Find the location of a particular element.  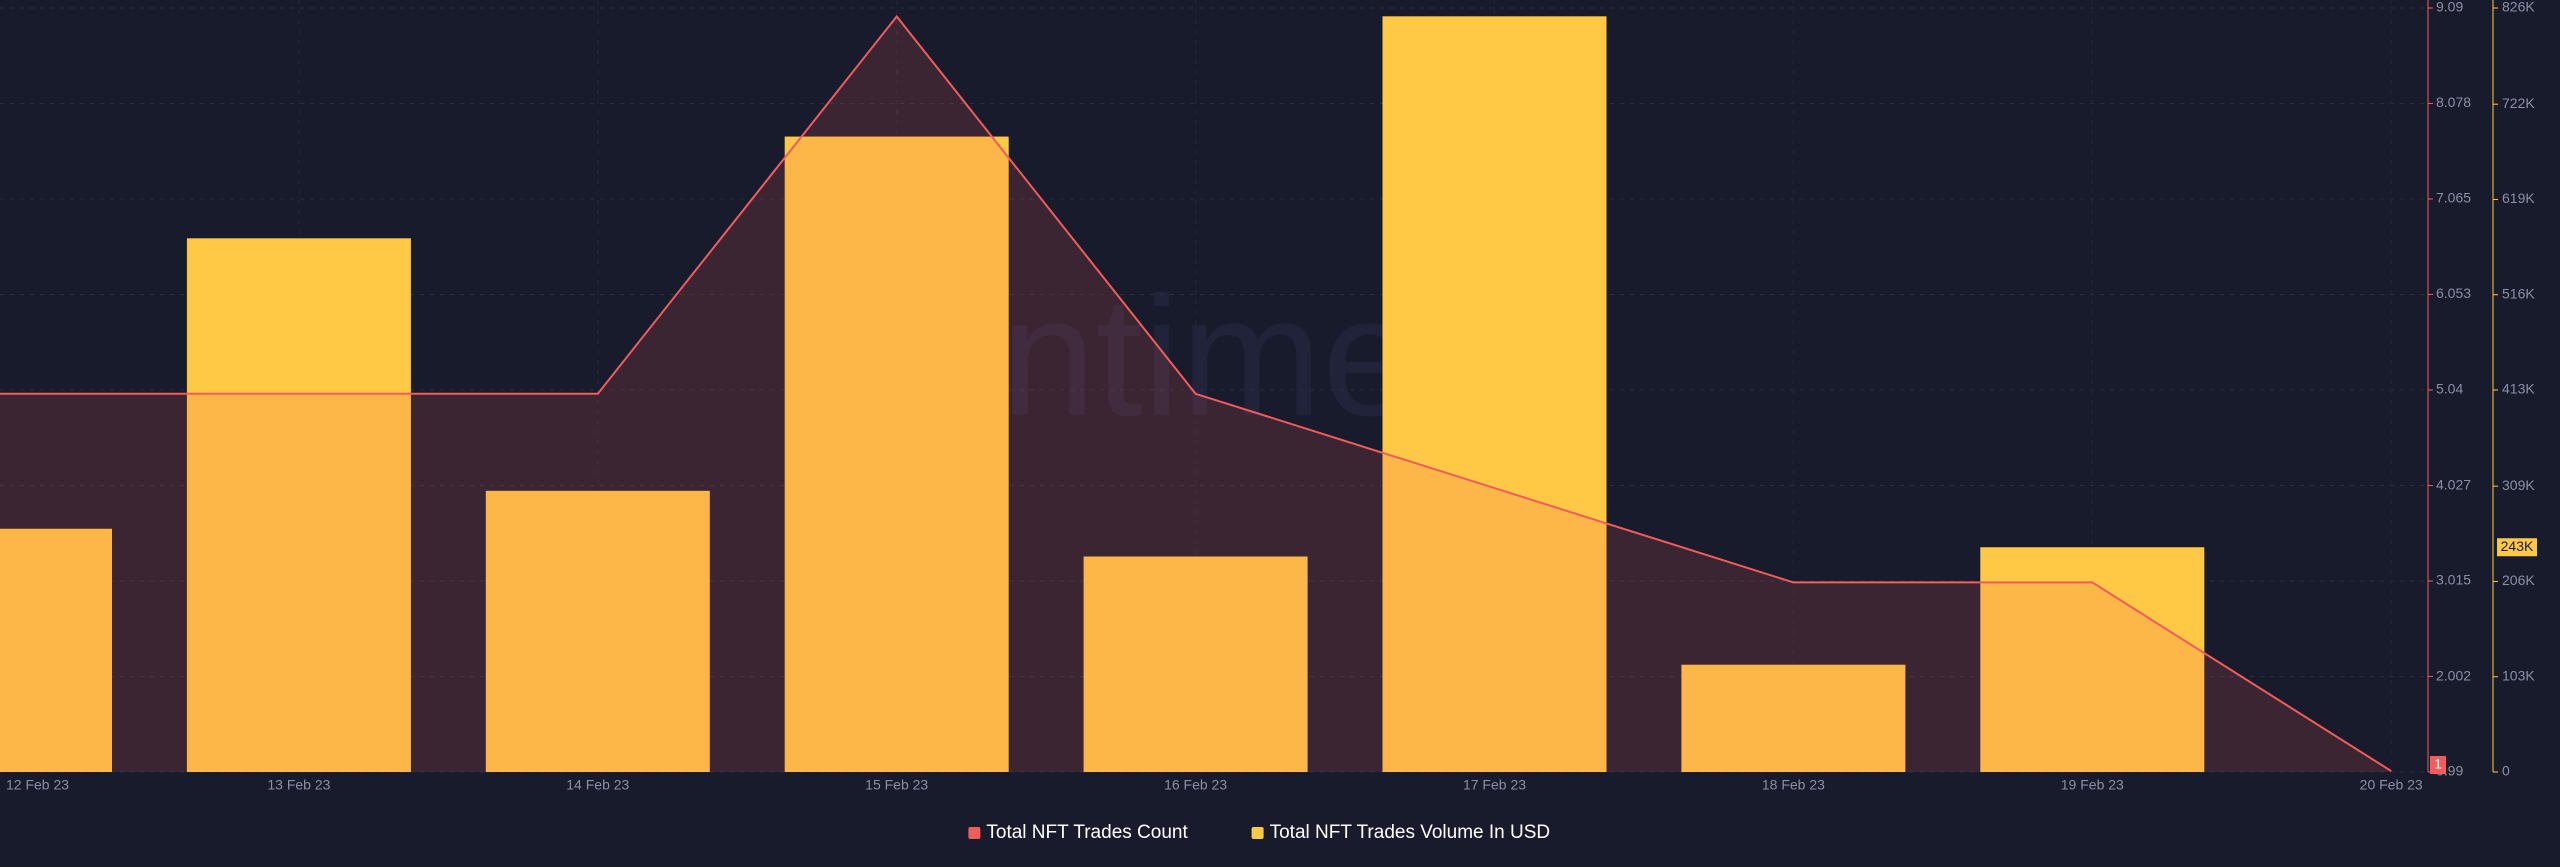

y2-tick-label: 0 is located at coordinates (2506, 771).